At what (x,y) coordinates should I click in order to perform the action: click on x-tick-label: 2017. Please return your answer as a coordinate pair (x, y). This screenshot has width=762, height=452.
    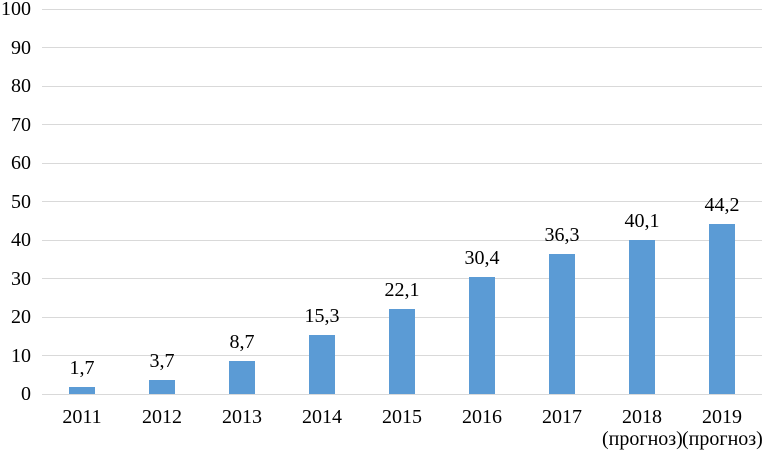
    Looking at the image, I should click on (562, 417).